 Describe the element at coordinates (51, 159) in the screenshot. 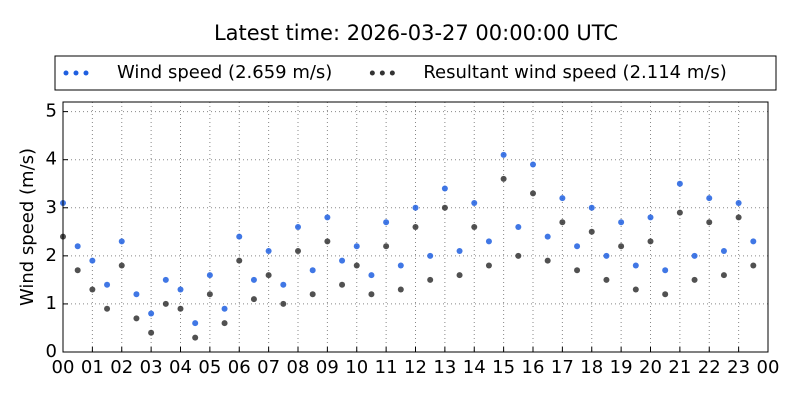

I see `y-tick-label: 4` at that location.